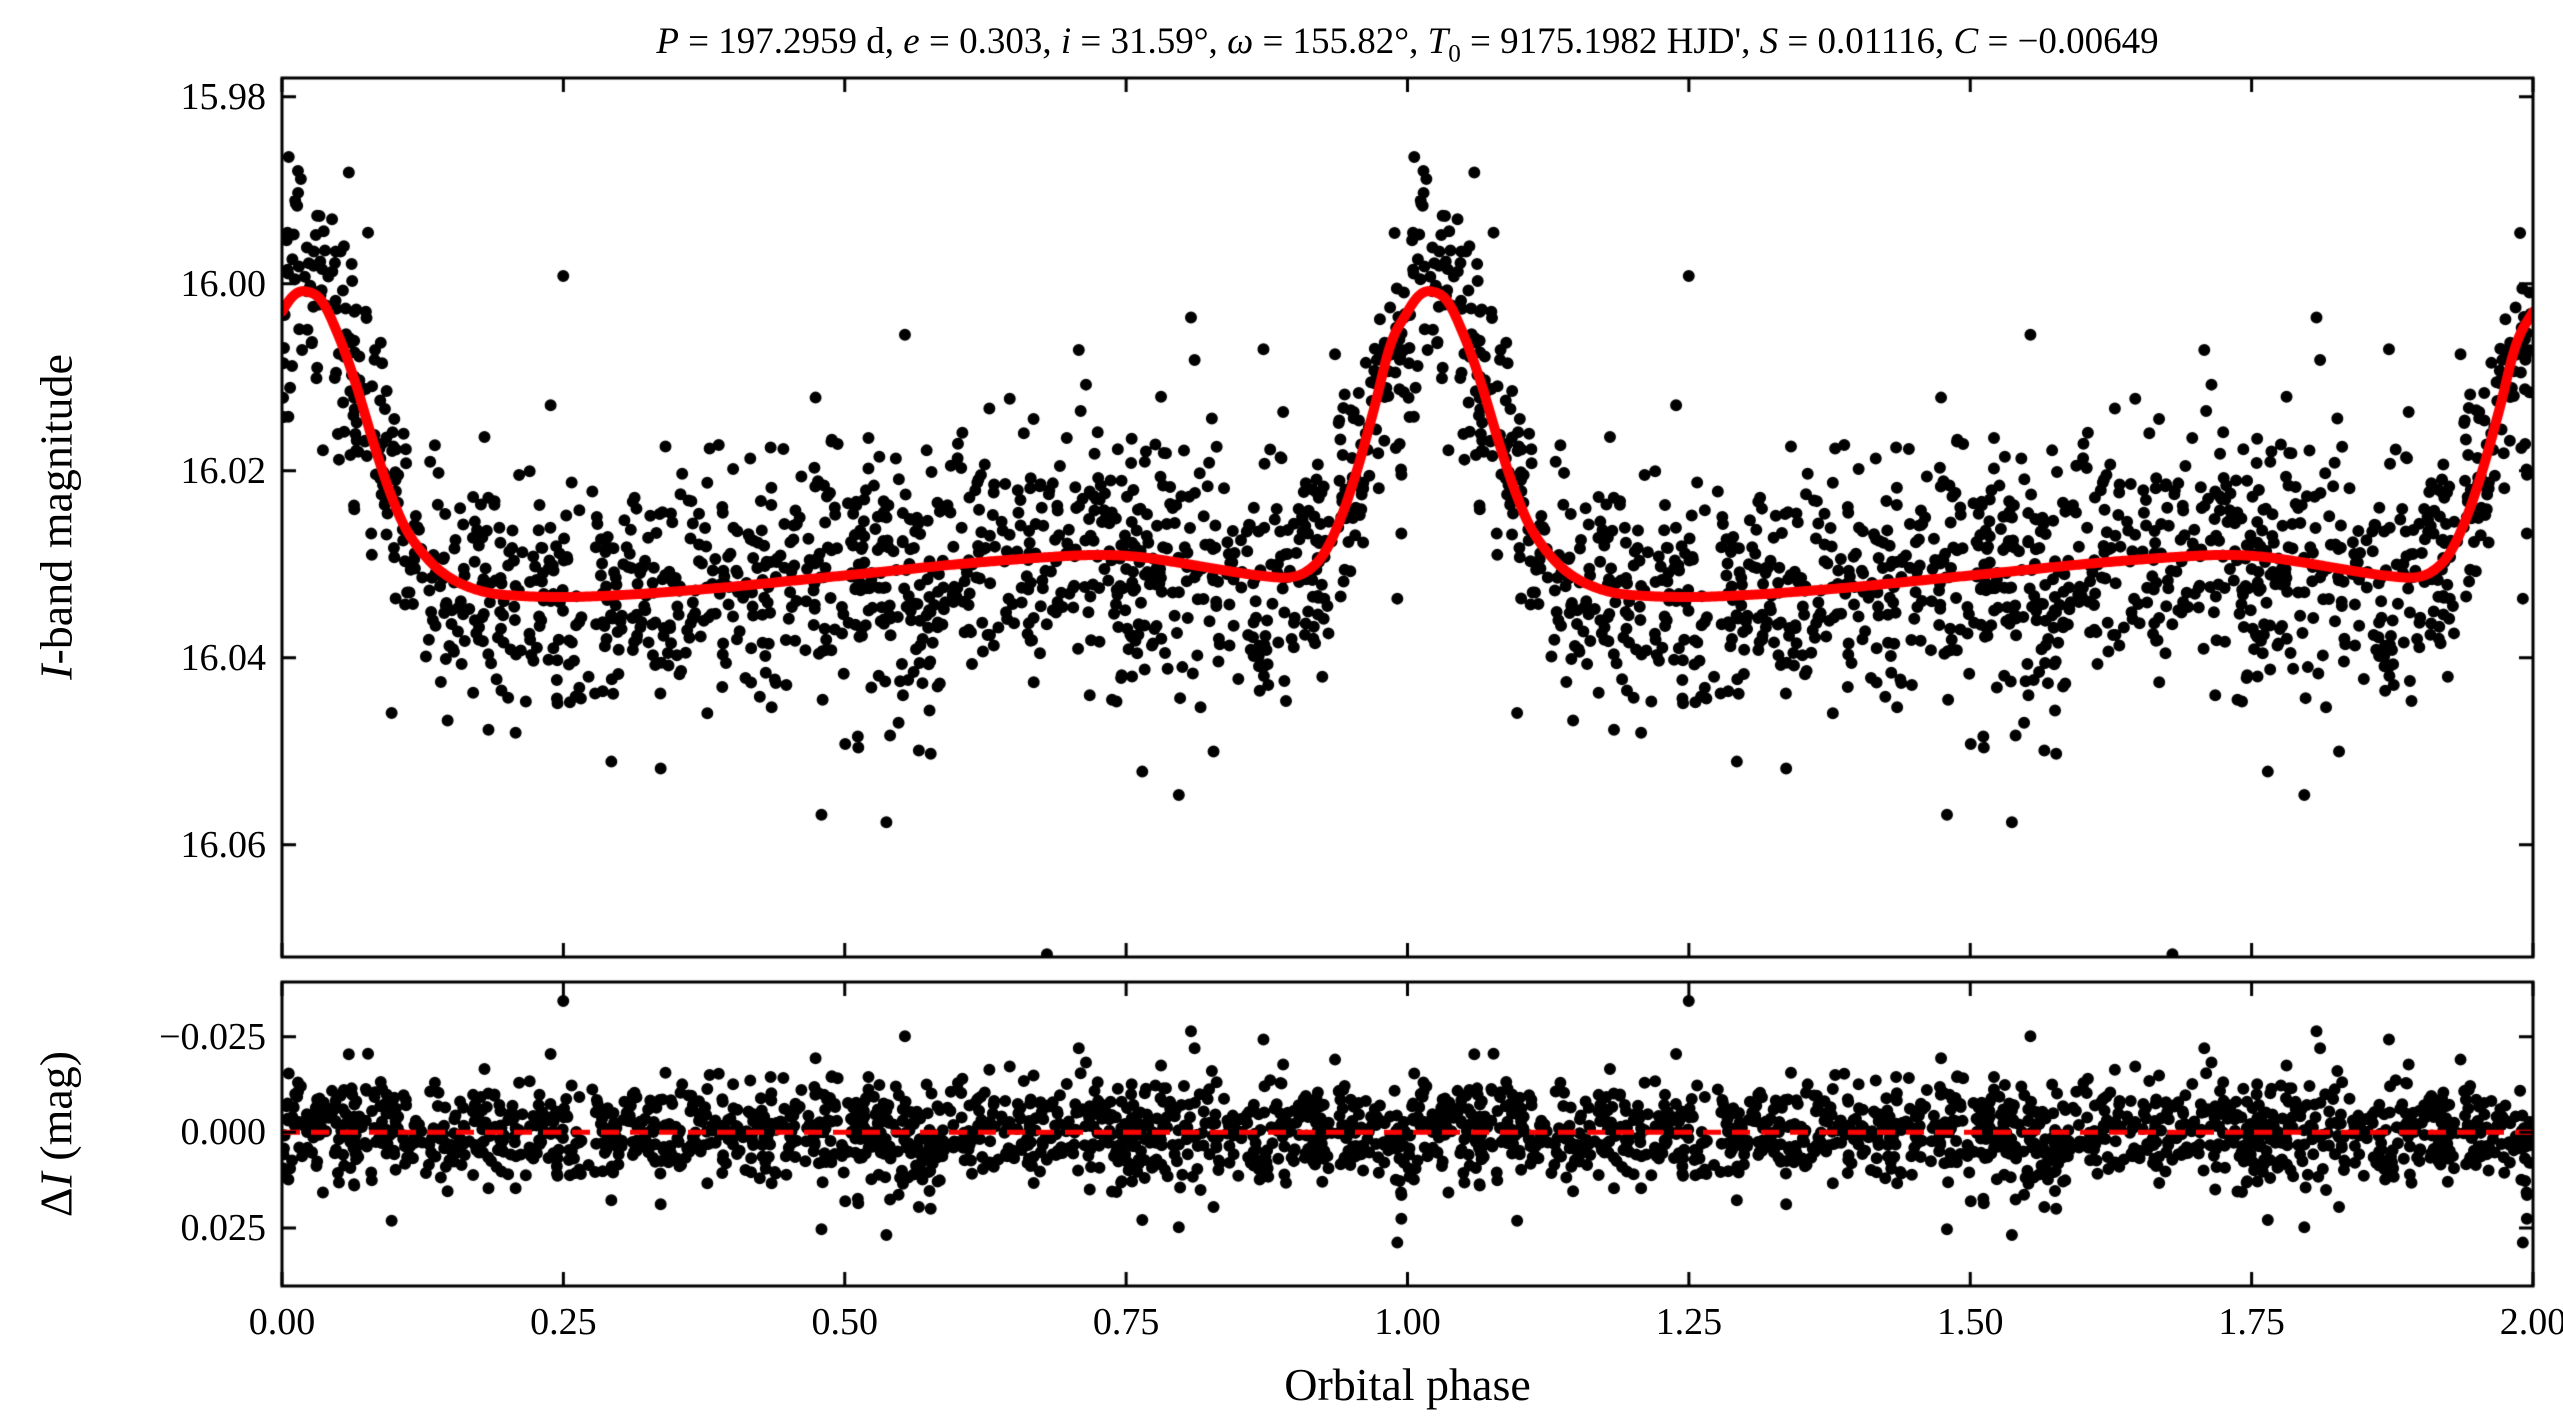 Image resolution: width=2563 pixels, height=1428 pixels. What do you see at coordinates (1689, 1322) in the screenshot?
I see `x-tick-label: 1.25` at bounding box center [1689, 1322].